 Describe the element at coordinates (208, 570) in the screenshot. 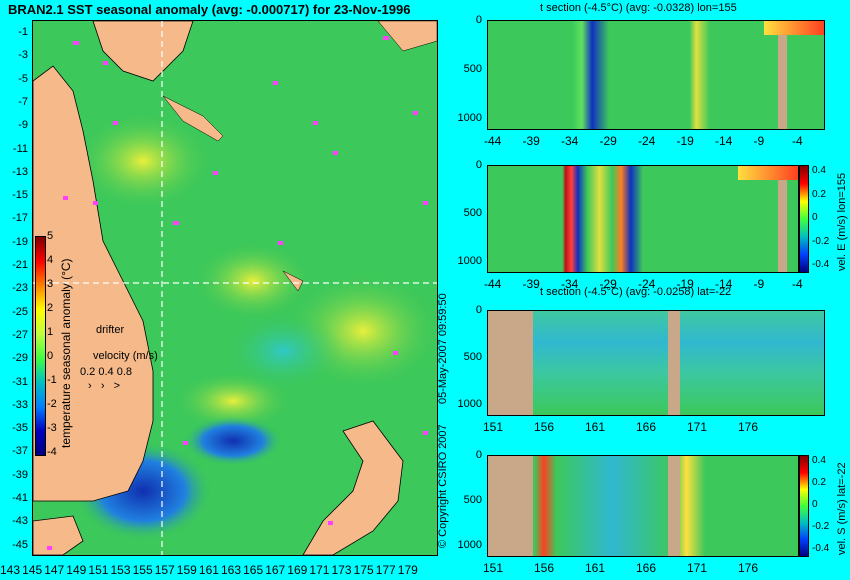

I see `lon-tick: 161` at that location.